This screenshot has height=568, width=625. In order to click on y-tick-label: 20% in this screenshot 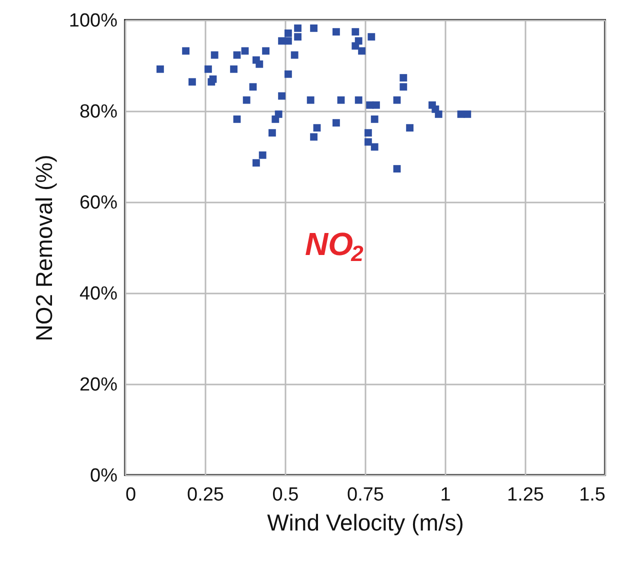, I will do `click(98, 385)`.